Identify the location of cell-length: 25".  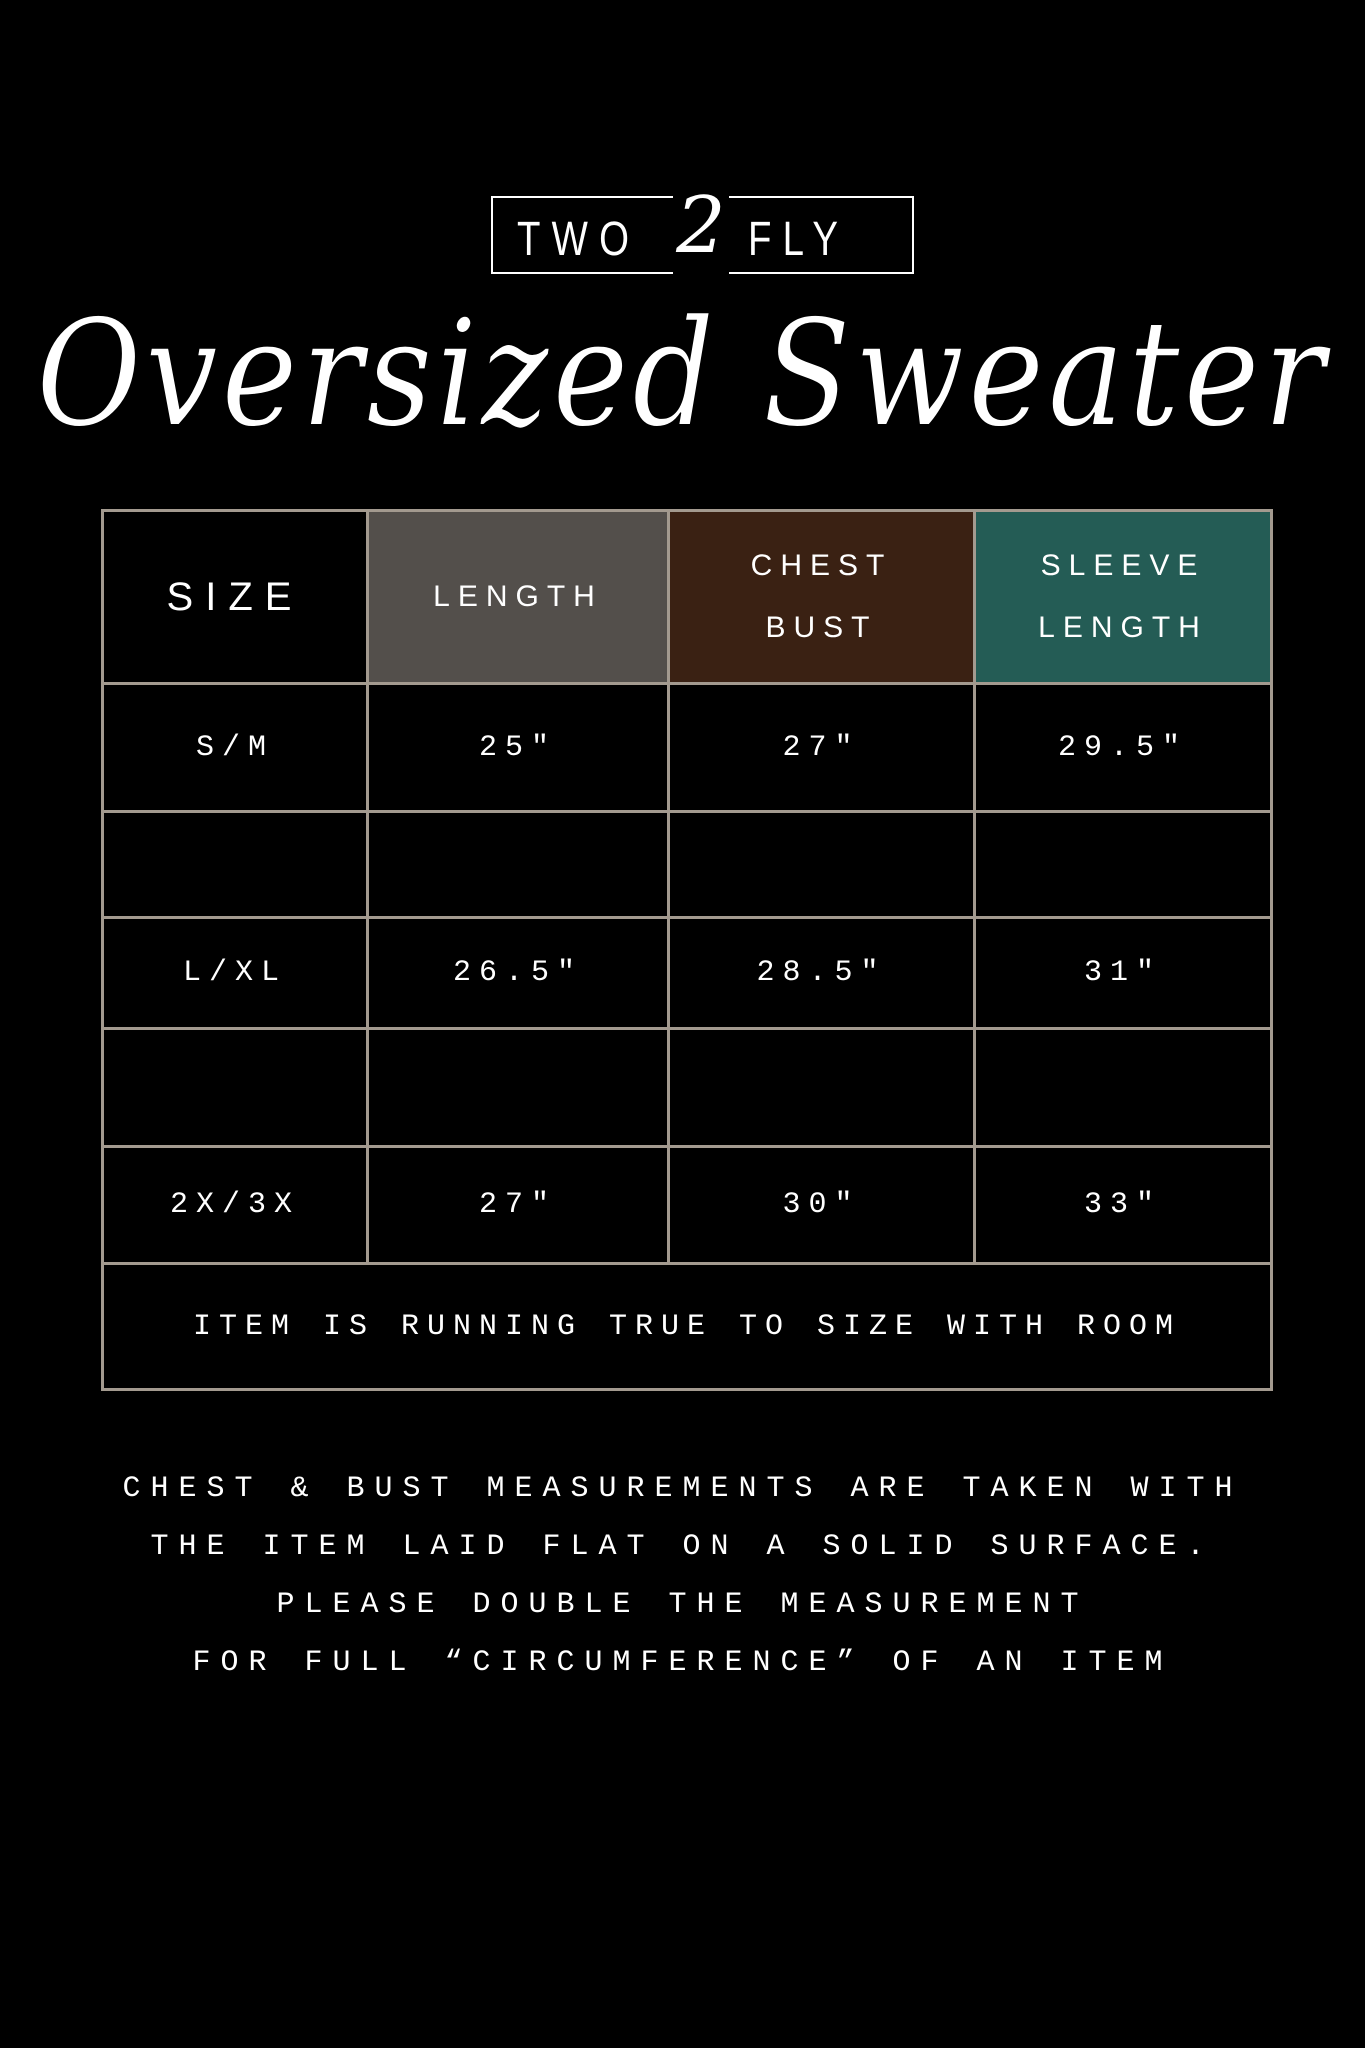
(518, 747).